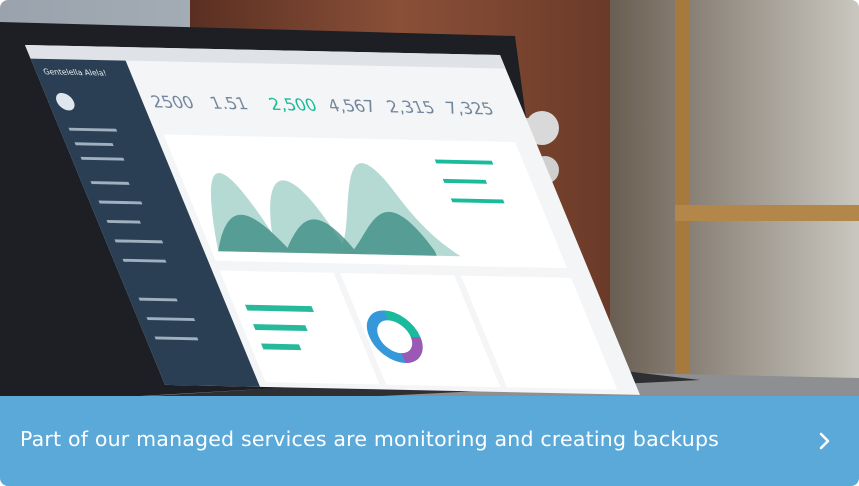 The image size is (859, 486). Describe the element at coordinates (767, 213) in the screenshot. I see `shelf` at that location.